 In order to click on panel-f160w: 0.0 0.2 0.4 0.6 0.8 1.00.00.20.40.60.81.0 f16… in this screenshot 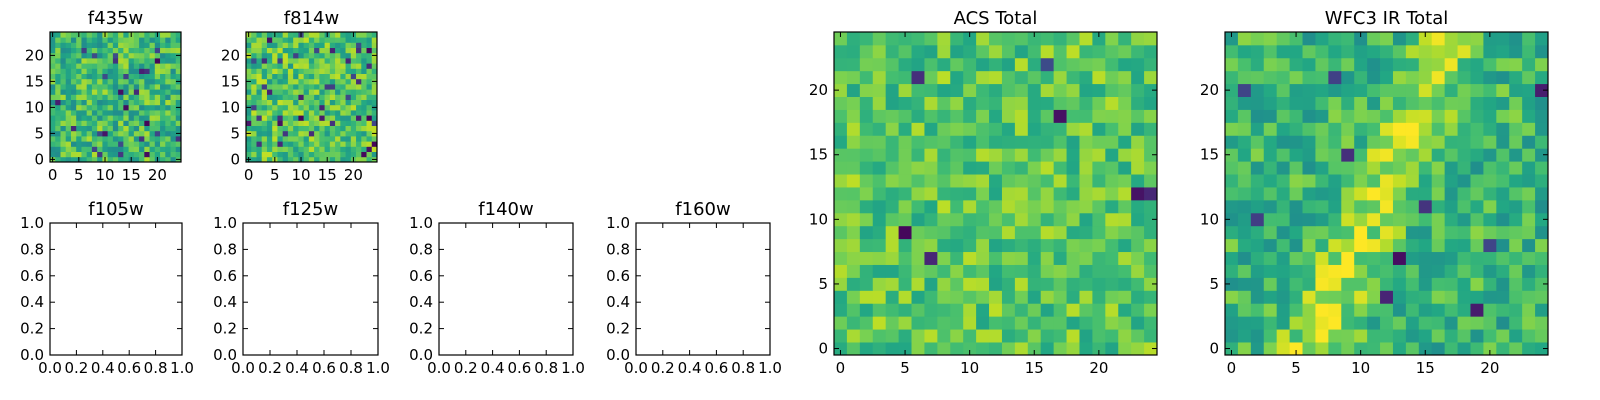, I will do `click(694, 288)`.